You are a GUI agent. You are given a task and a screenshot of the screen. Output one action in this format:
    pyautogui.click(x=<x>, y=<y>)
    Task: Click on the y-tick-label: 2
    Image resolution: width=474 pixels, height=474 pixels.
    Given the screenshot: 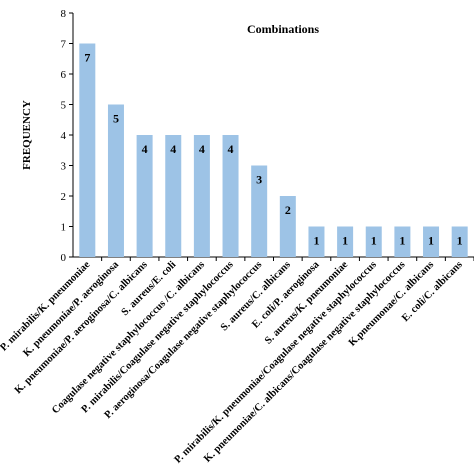 What is the action you would take?
    pyautogui.click(x=64, y=197)
    